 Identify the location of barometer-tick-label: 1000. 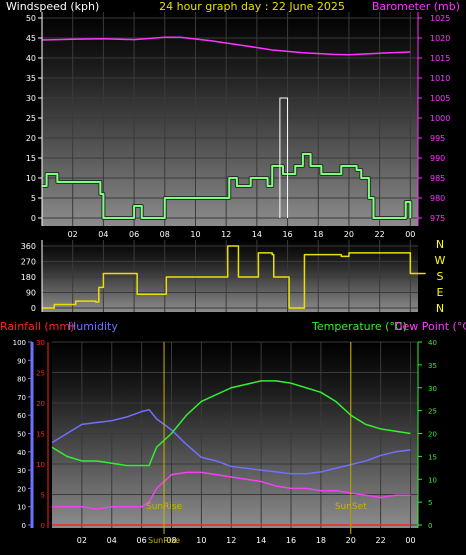
(440, 118).